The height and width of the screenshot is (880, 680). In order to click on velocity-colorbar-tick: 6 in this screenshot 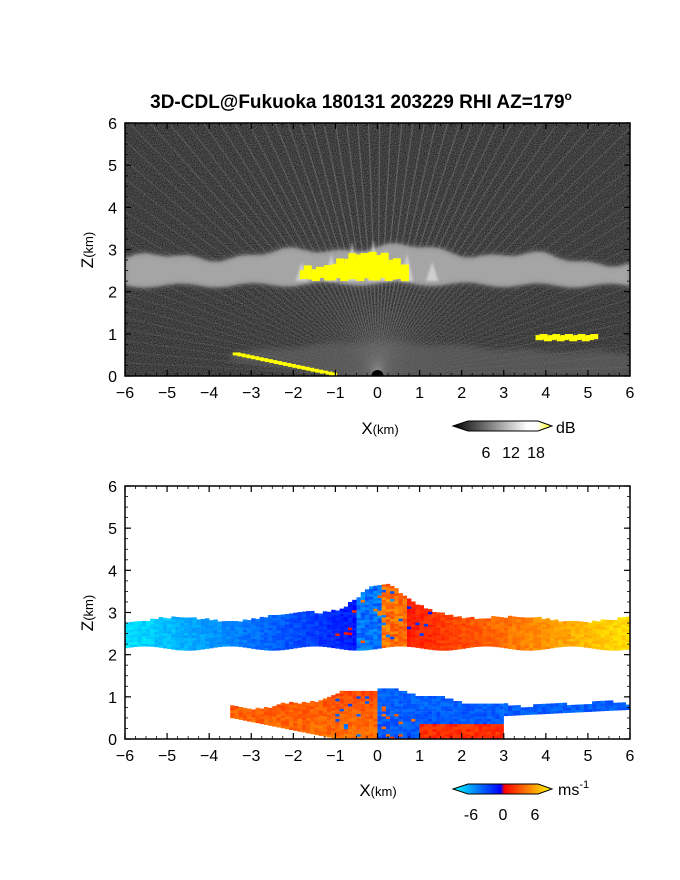, I will do `click(535, 815)`.